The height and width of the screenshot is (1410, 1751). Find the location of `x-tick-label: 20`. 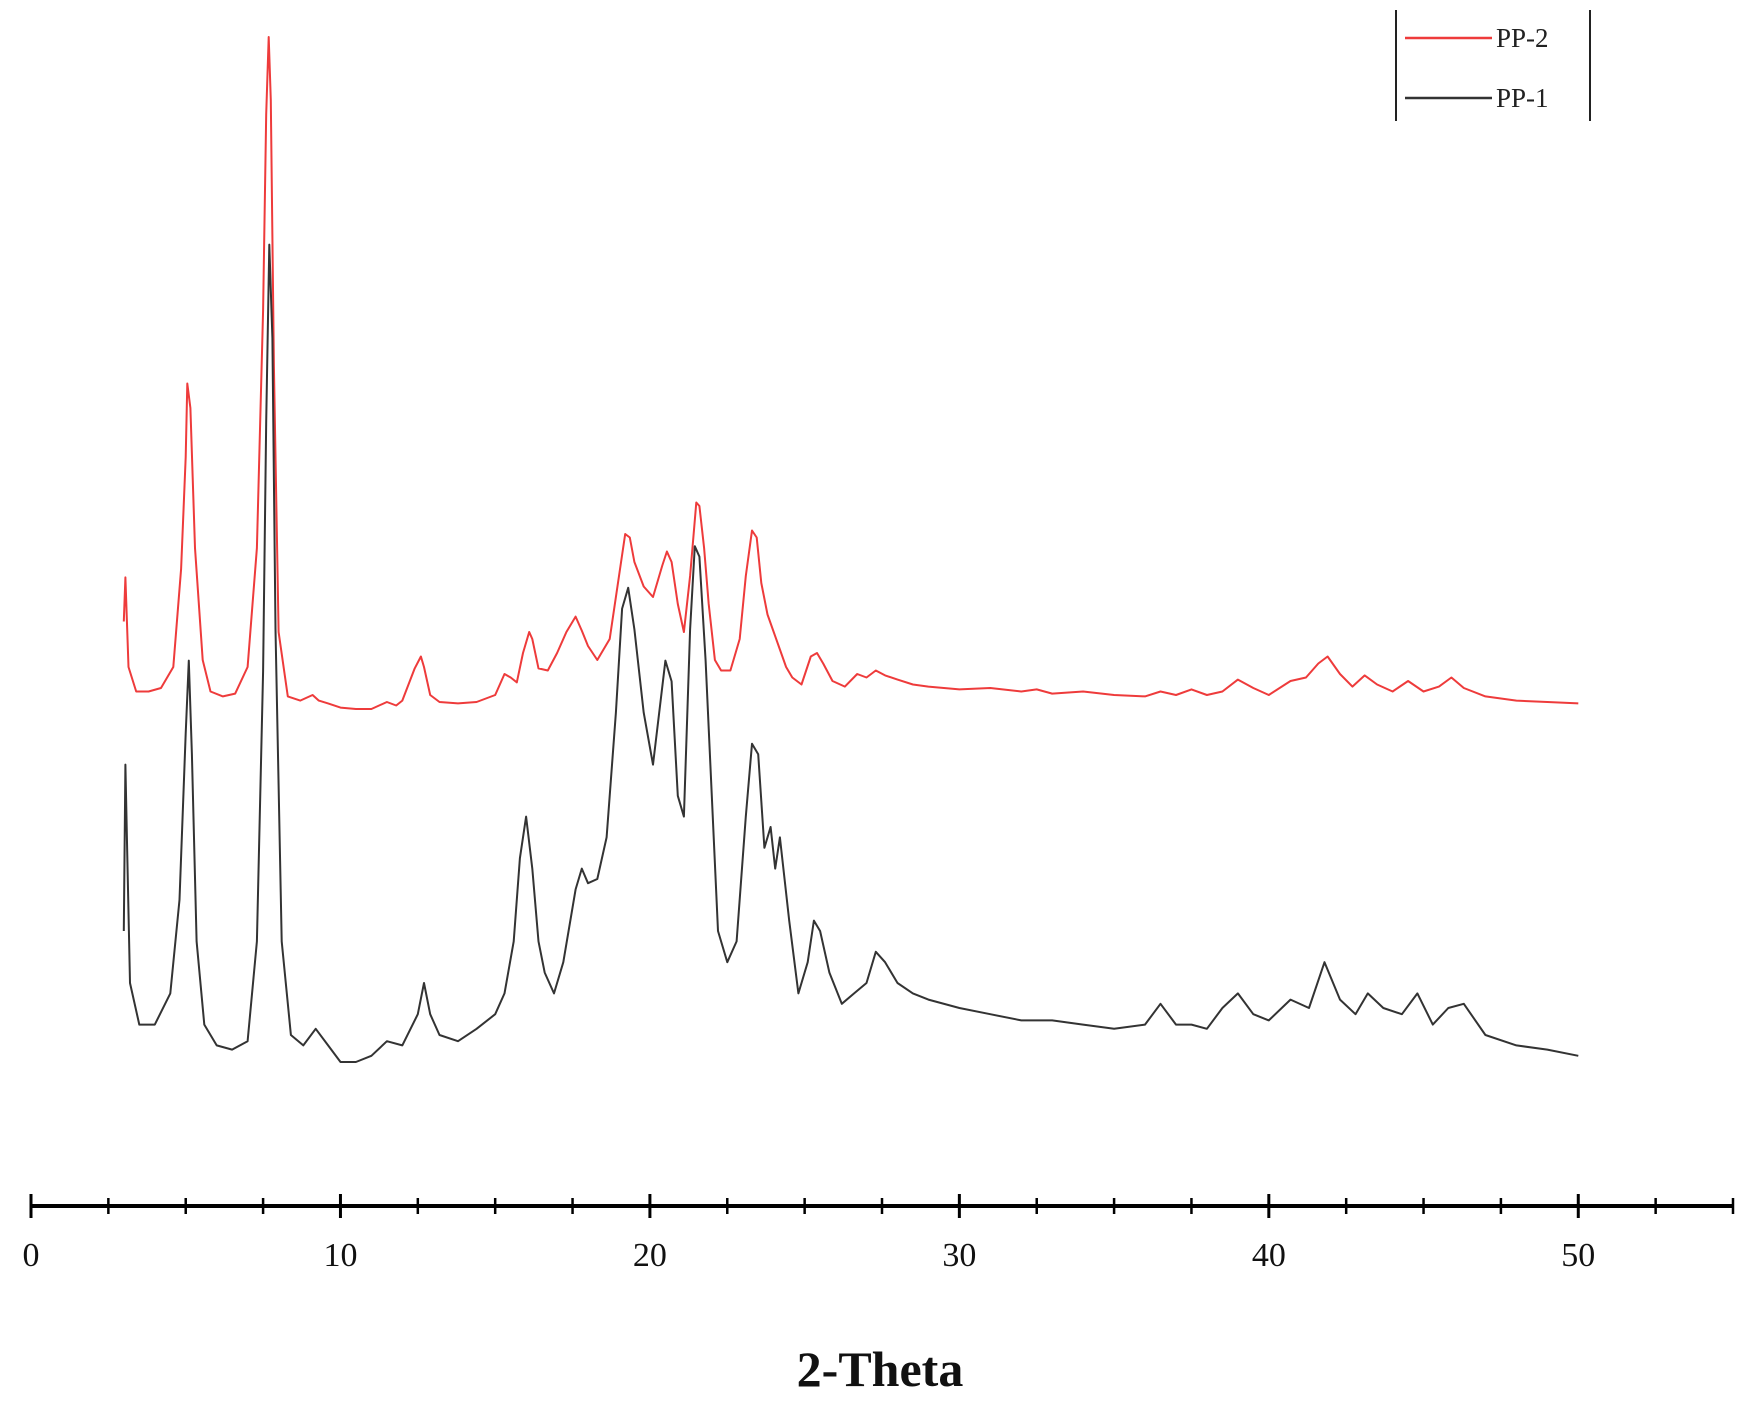

x-tick-label: 20 is located at coordinates (650, 1255).